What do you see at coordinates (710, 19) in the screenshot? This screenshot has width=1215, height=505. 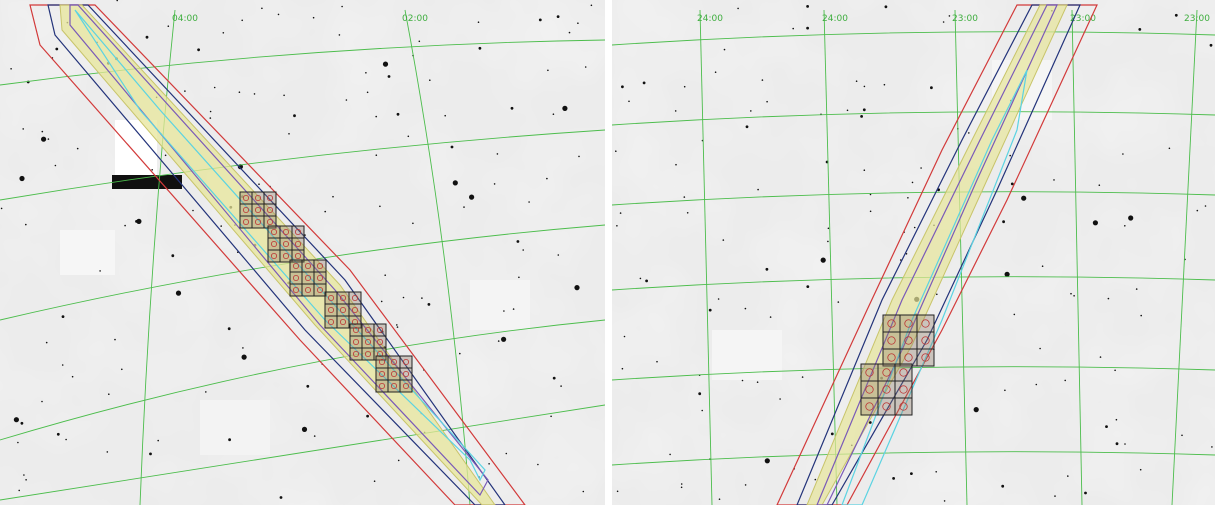 I see `ra-label: 24:00` at bounding box center [710, 19].